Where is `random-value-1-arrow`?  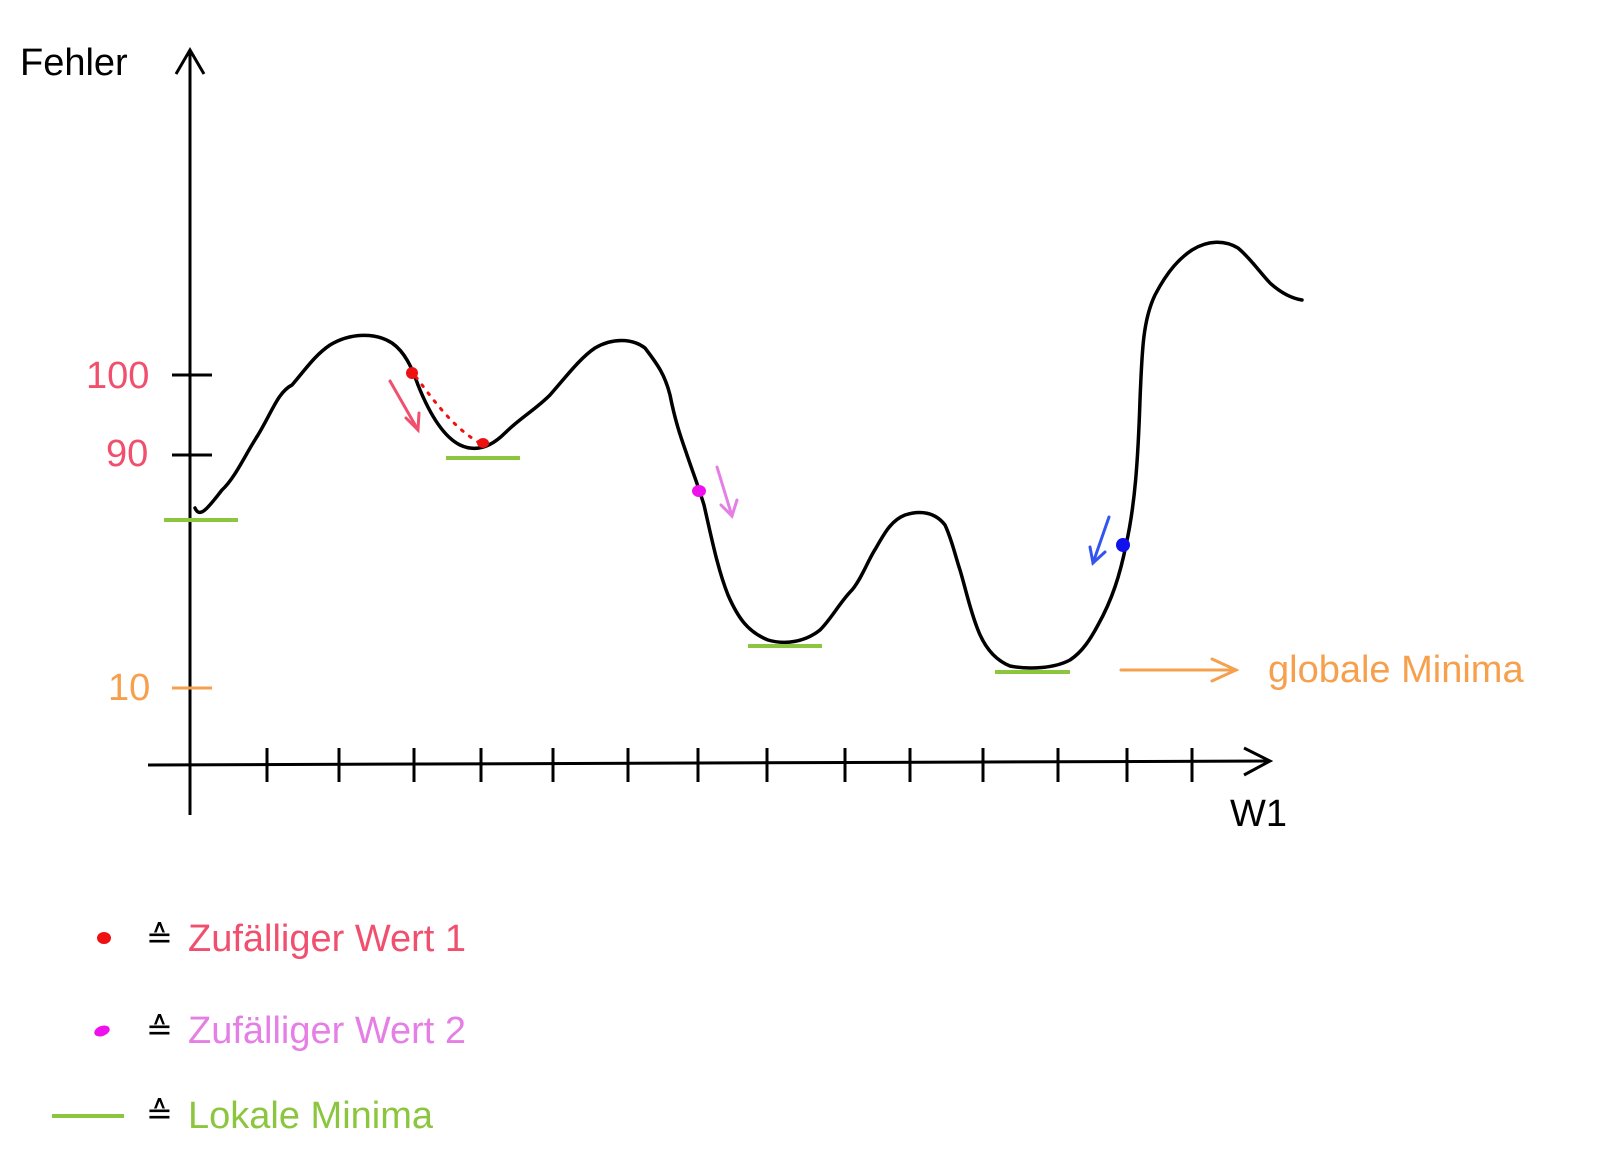
random-value-1-arrow is located at coordinates (404, 406).